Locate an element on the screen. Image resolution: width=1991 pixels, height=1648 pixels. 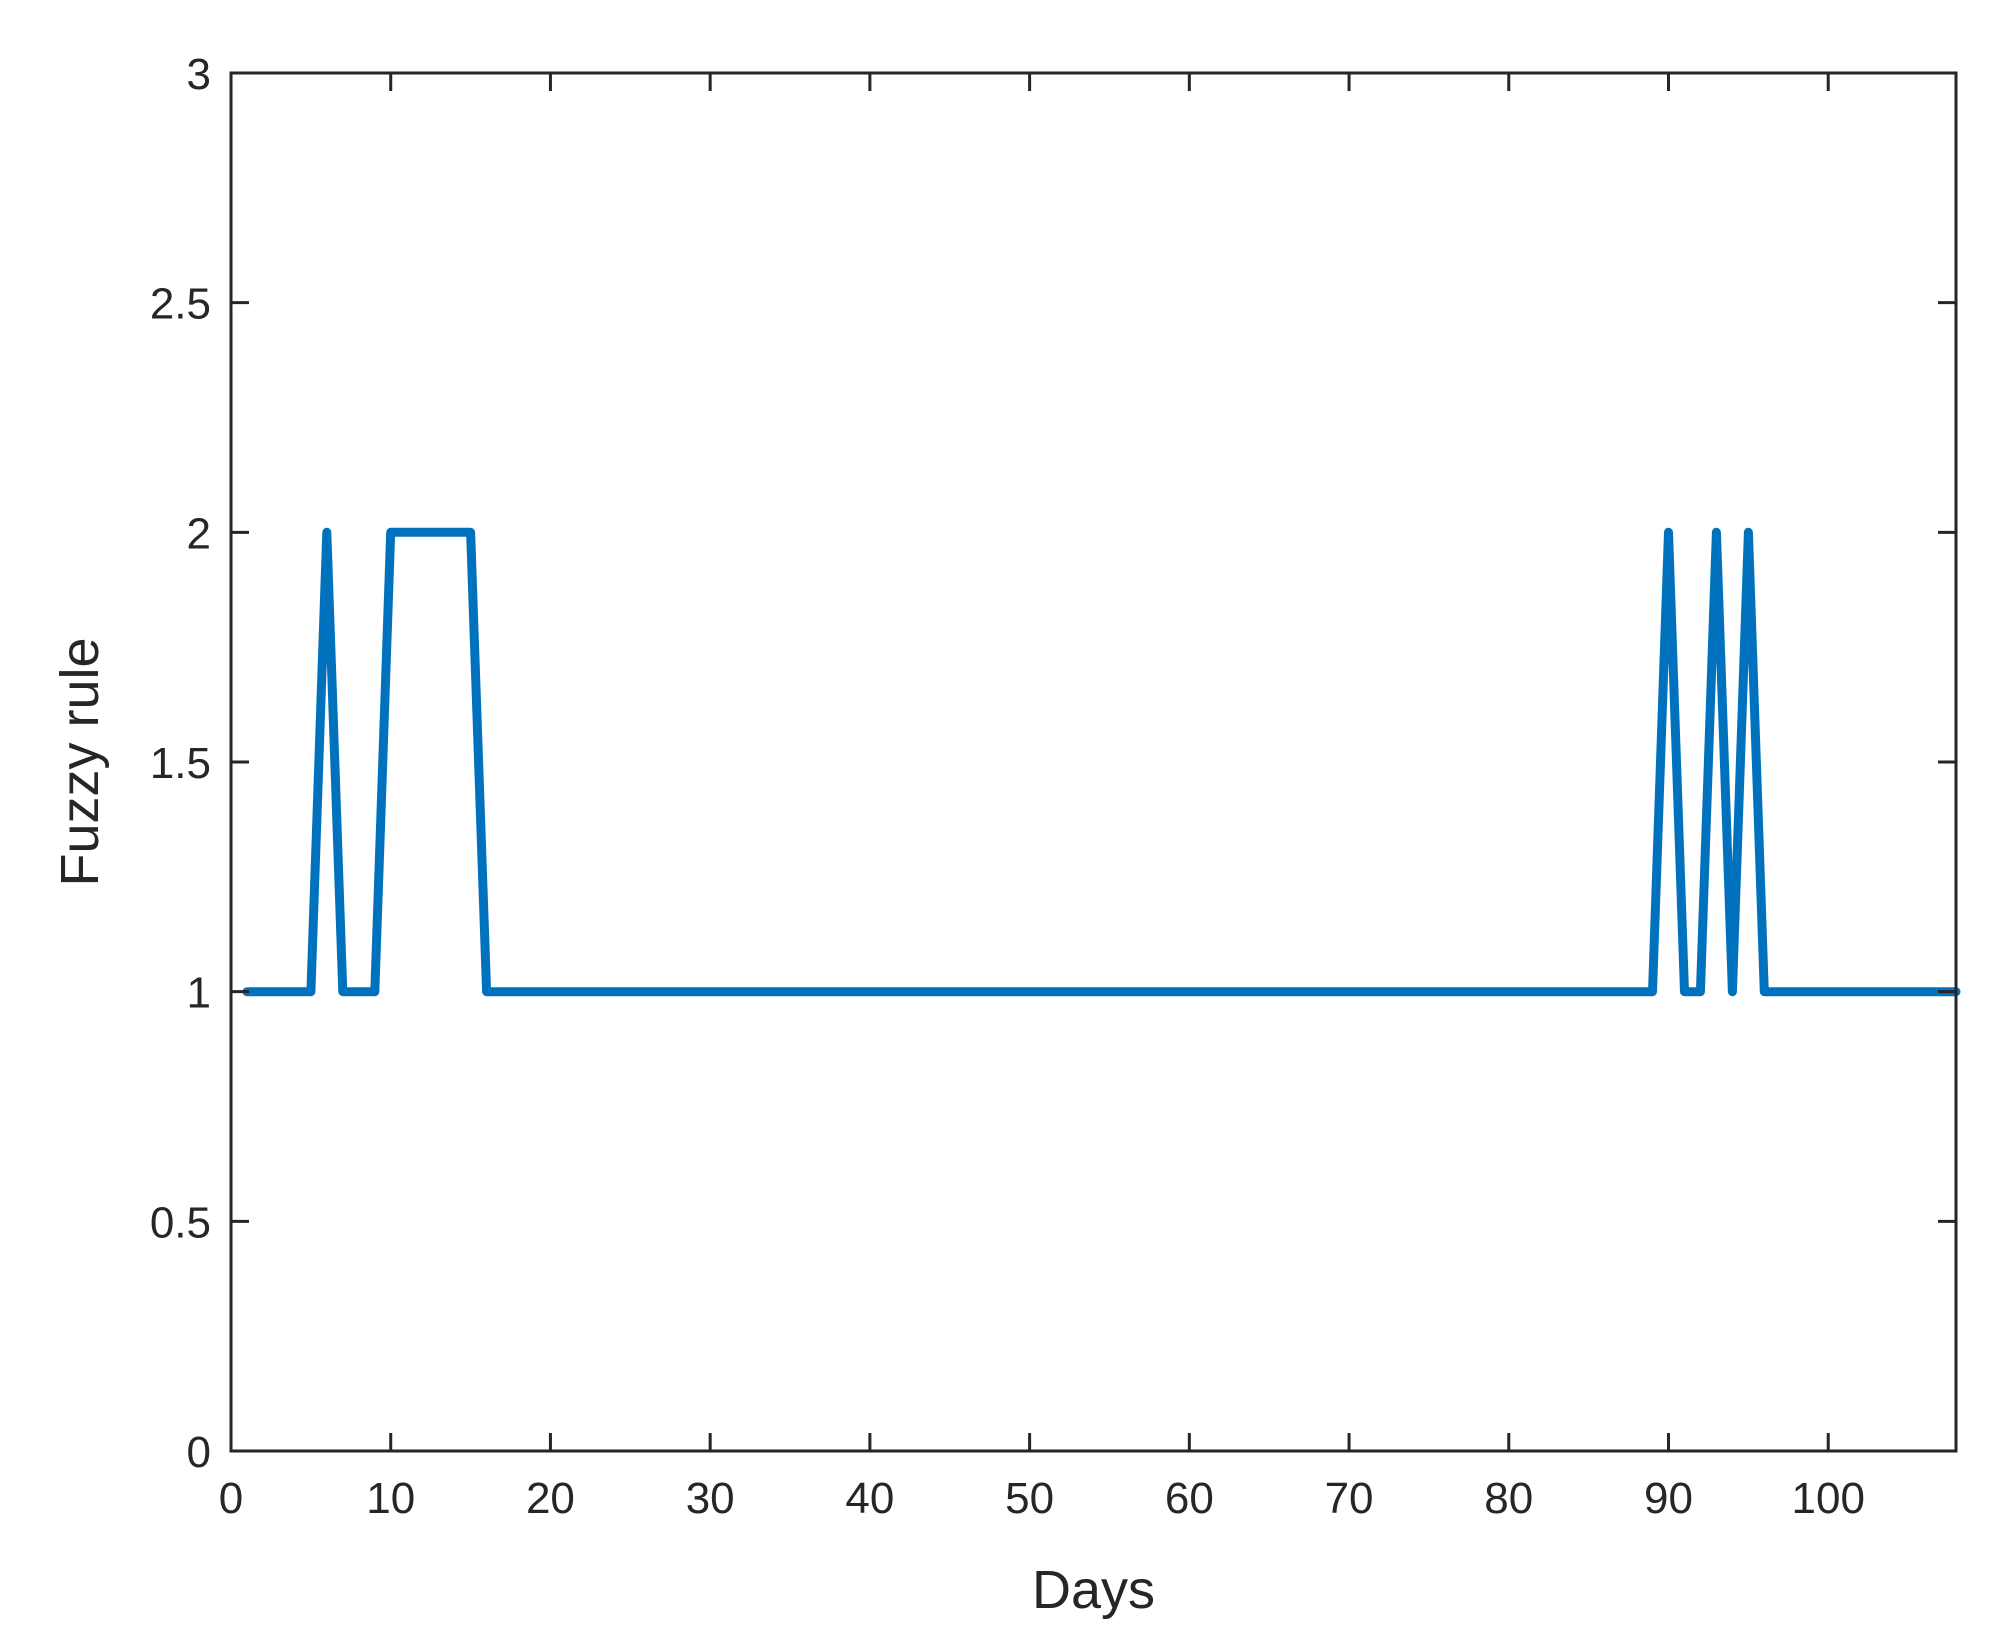
x-tick-label: 50 is located at coordinates (1029, 1498).